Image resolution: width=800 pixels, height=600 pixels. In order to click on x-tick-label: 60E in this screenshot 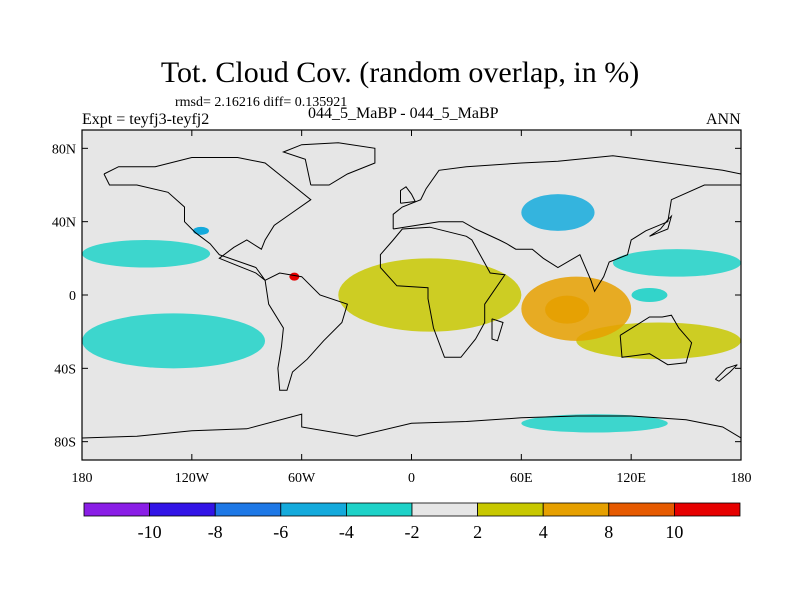, I will do `click(521, 478)`.